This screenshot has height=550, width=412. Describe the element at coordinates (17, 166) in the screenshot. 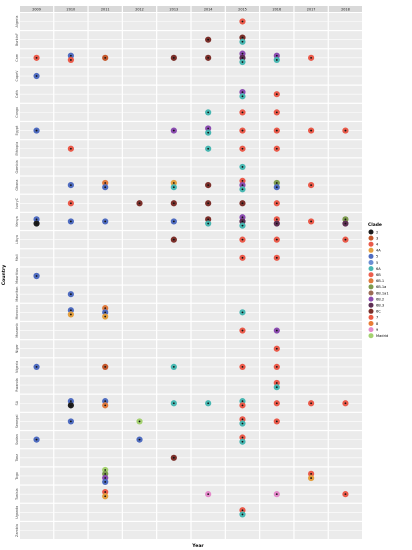

I see `country-label: Gambia` at that location.